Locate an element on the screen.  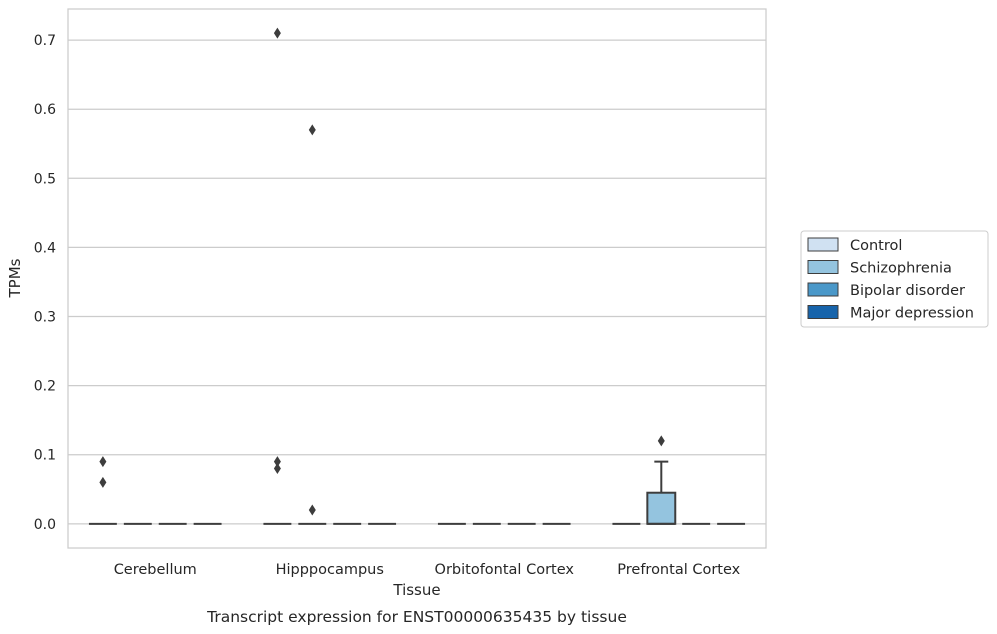
legend-label: Control is located at coordinates (876, 246).